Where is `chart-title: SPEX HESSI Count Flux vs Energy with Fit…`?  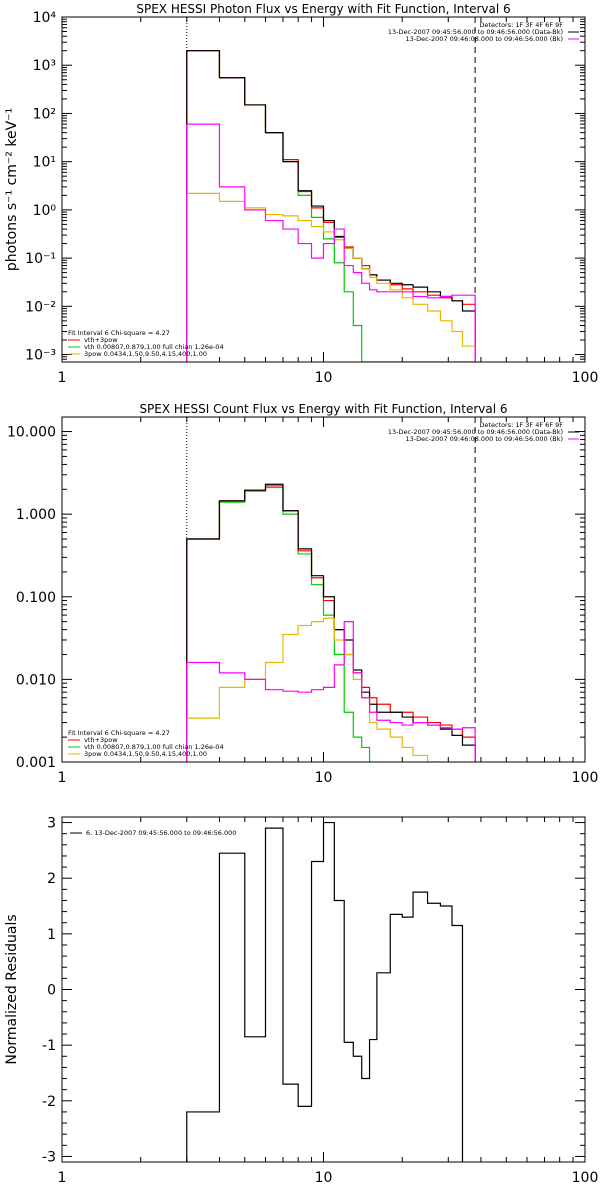
chart-title: SPEX HESSI Count Flux vs Energy with Fit… is located at coordinates (323, 409).